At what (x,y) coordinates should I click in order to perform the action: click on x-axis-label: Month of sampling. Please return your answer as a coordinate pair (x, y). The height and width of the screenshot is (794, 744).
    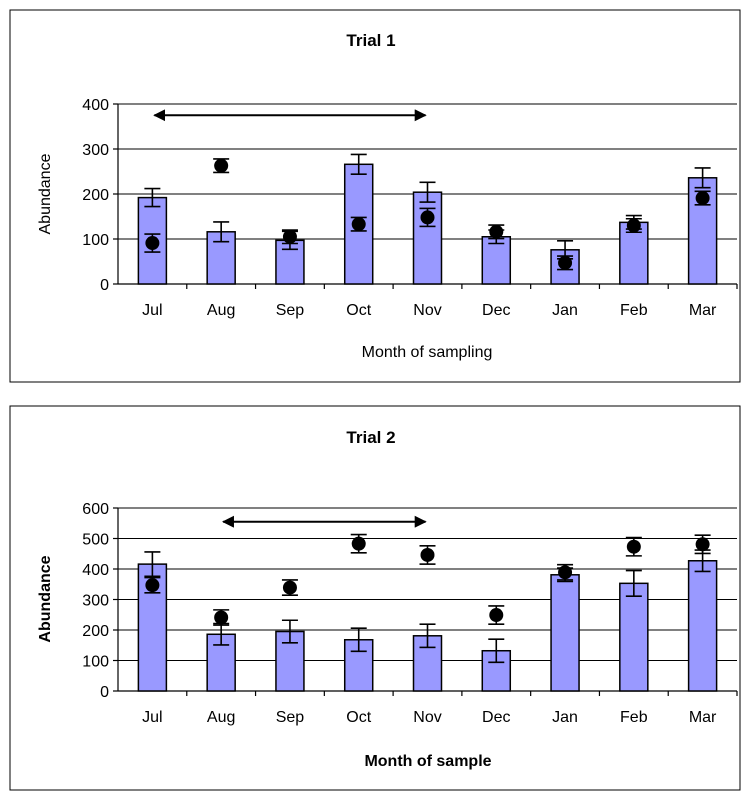
    Looking at the image, I should click on (427, 352).